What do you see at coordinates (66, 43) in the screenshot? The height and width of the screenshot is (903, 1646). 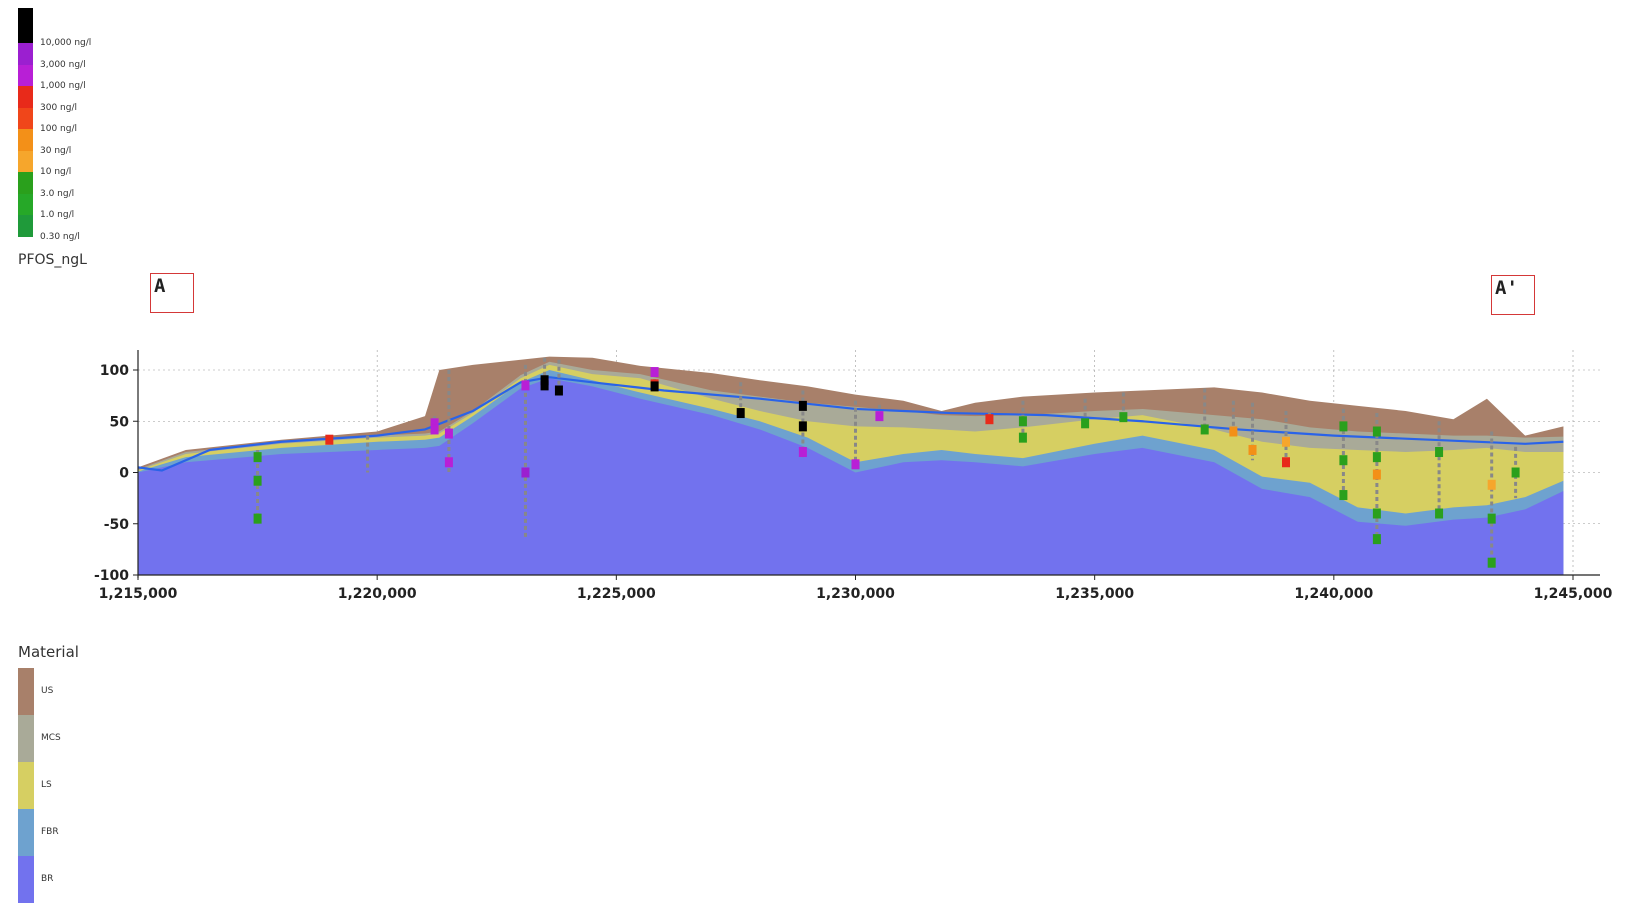 I see `concentration-label: 10,000 ng/l` at bounding box center [66, 43].